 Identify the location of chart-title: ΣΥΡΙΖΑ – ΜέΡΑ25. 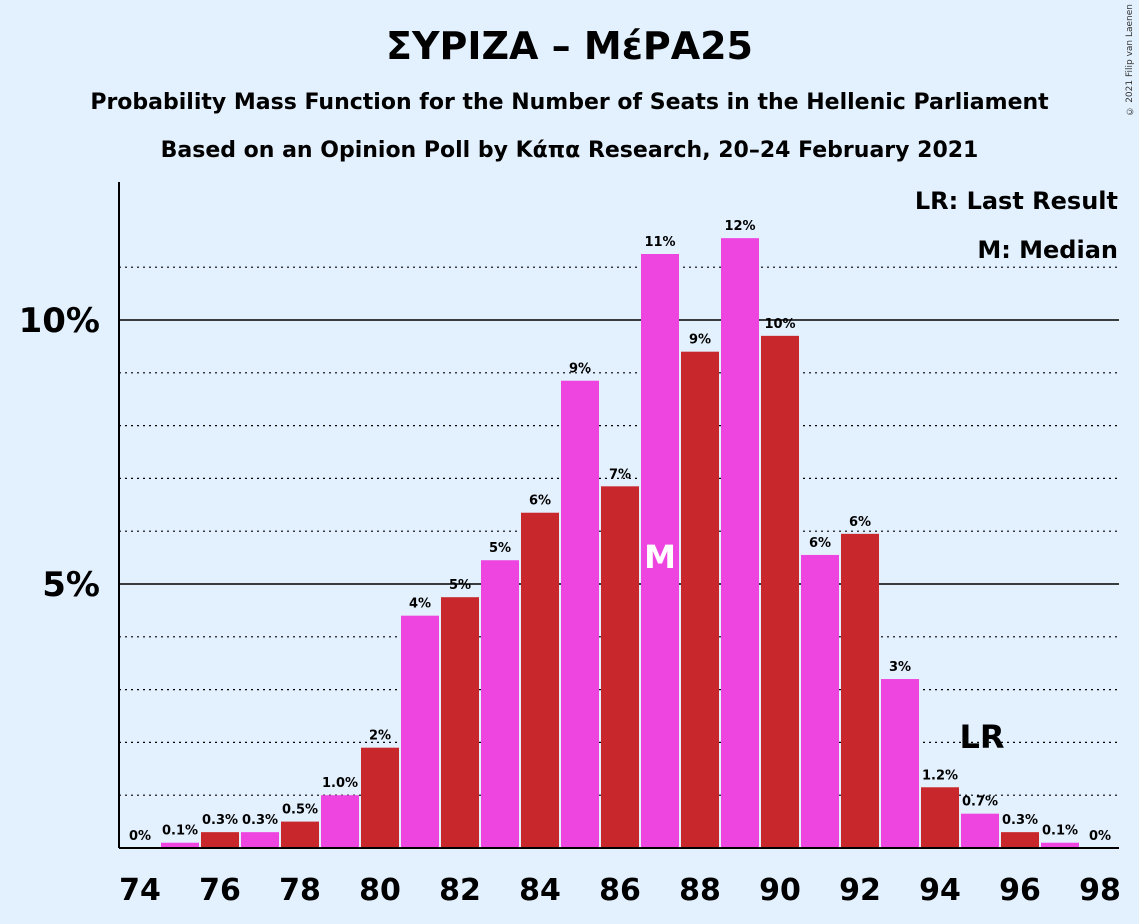
(569, 46).